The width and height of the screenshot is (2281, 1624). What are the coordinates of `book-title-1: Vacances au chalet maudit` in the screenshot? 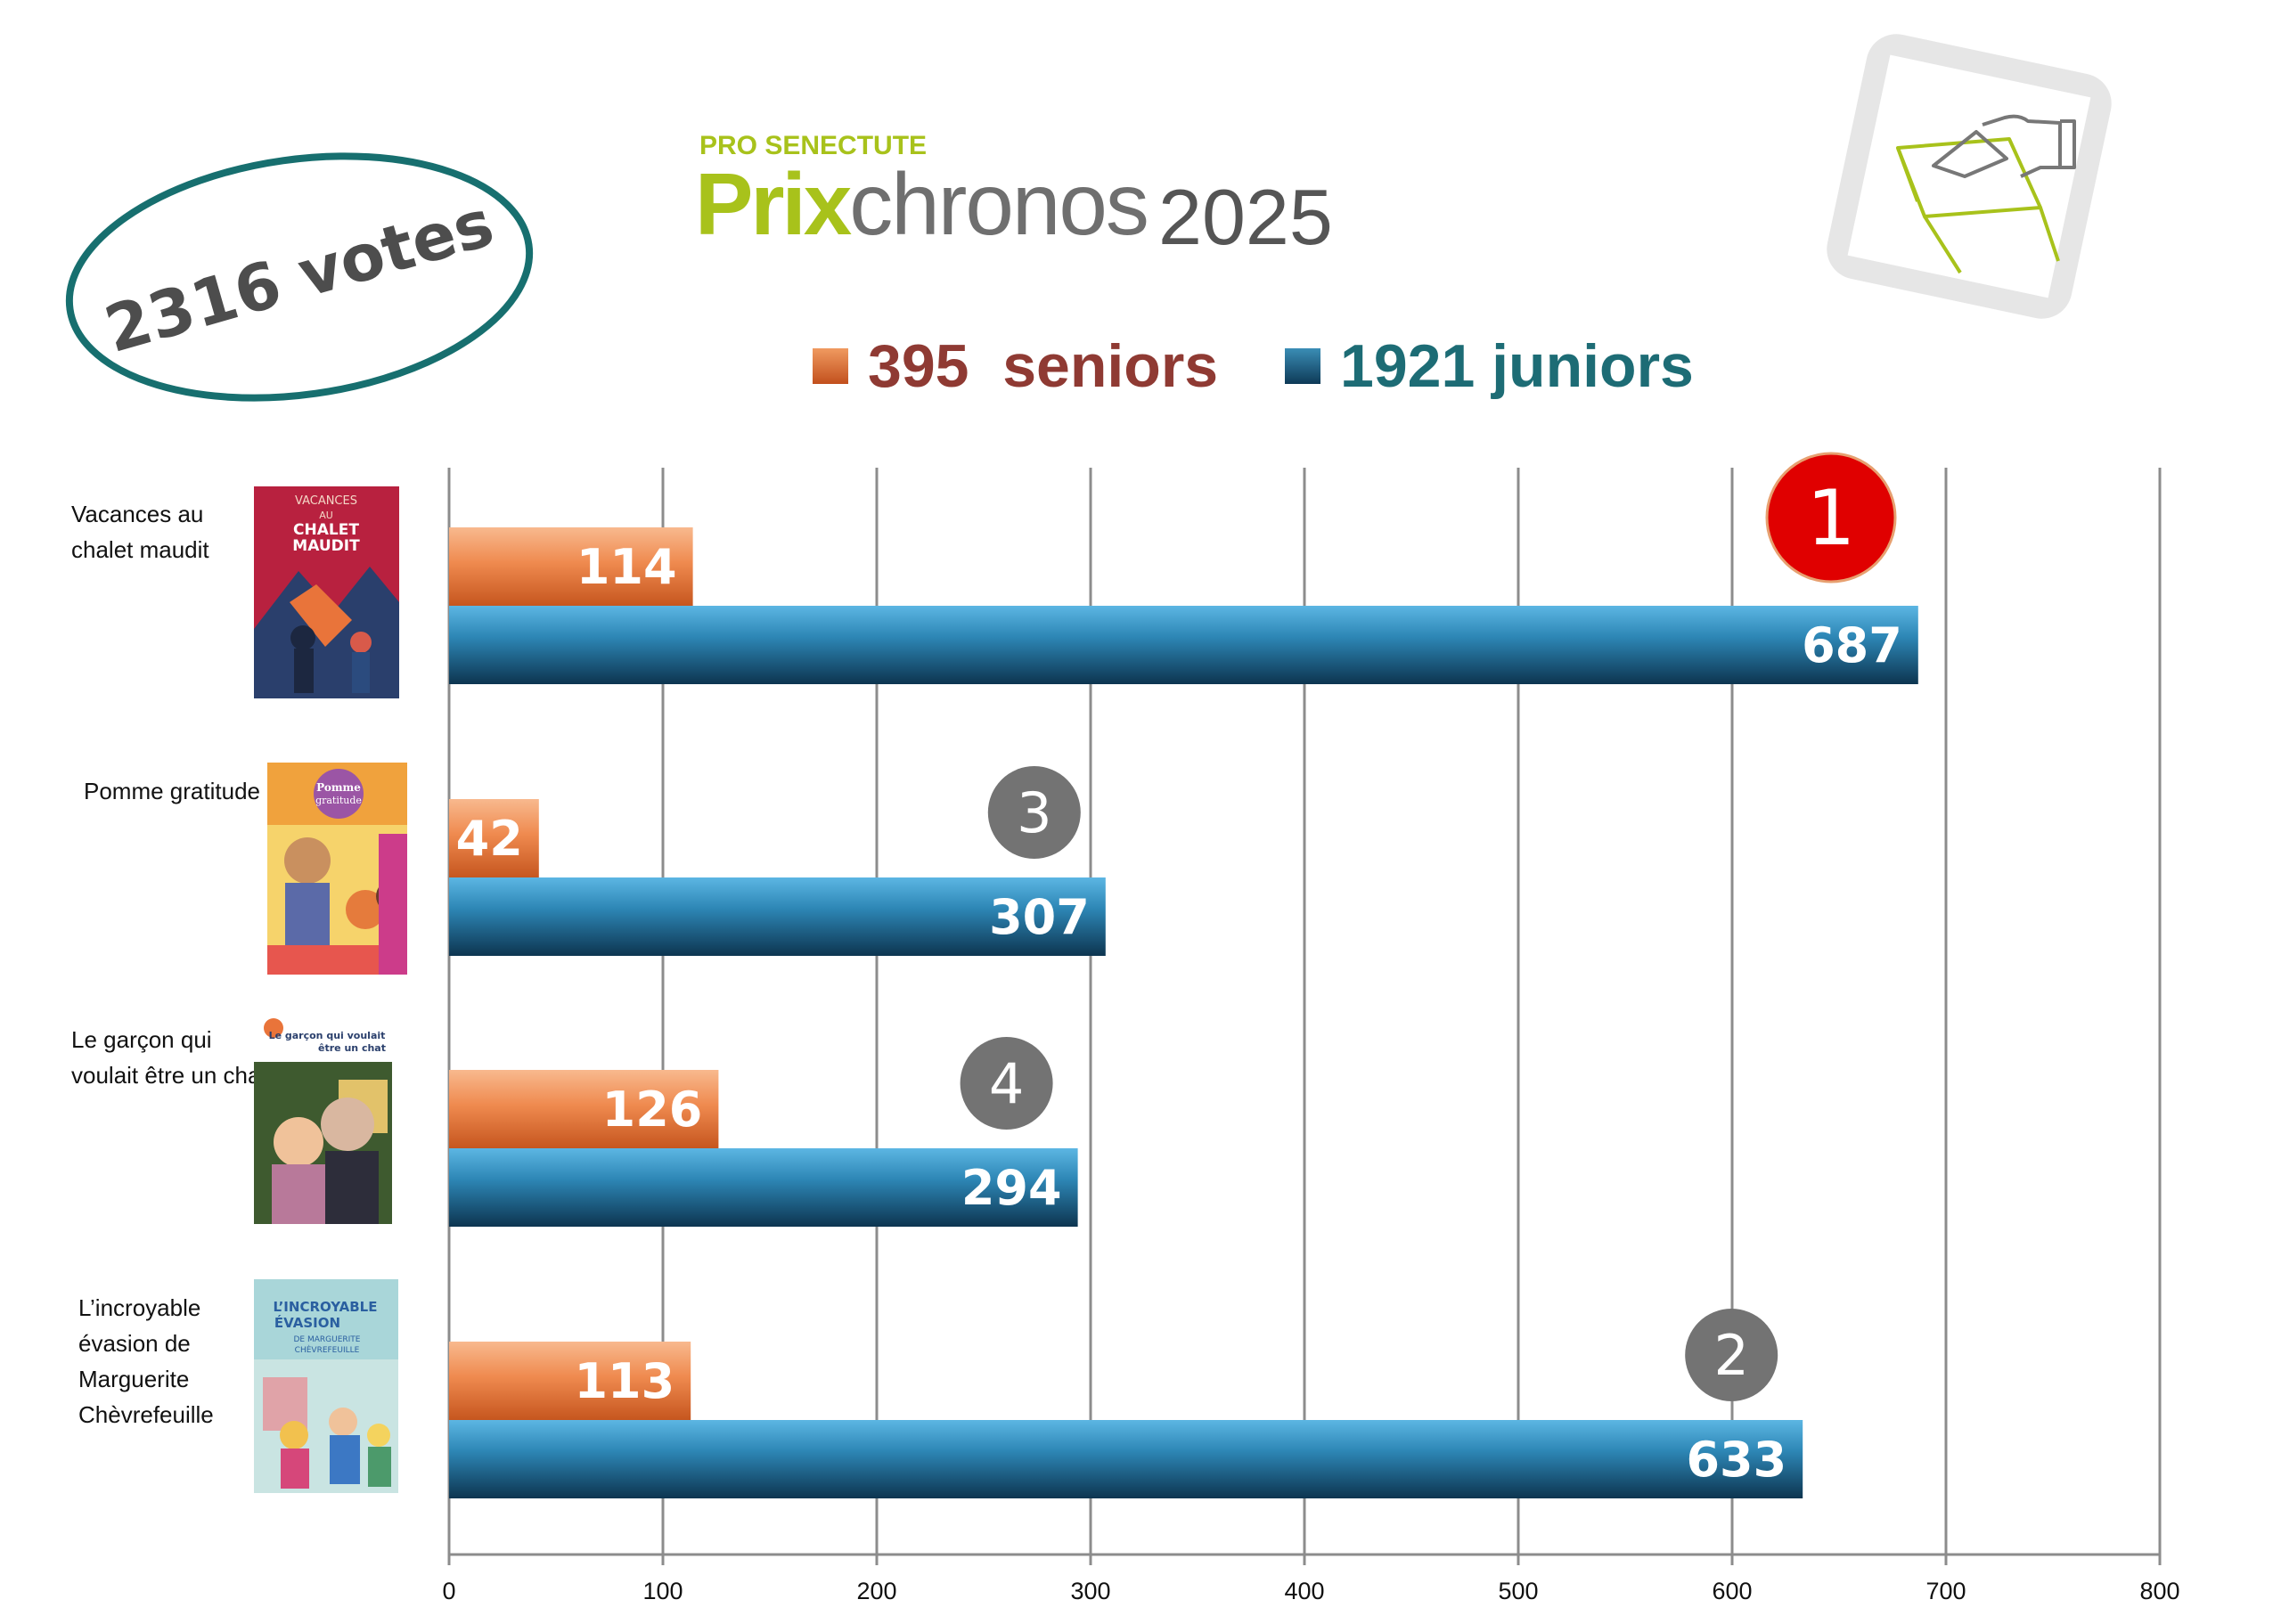 It's located at (140, 532).